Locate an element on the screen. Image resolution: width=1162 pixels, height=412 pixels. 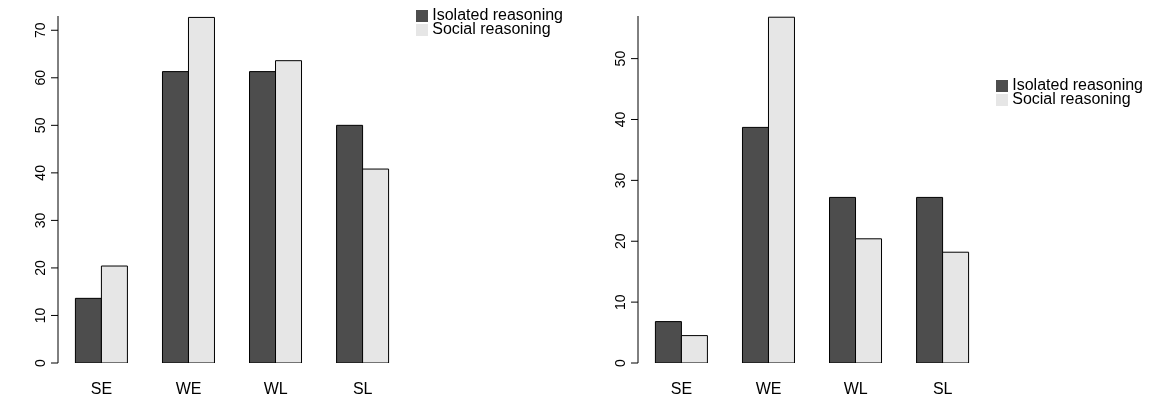
y-tick-label: 60 is located at coordinates (40, 77).